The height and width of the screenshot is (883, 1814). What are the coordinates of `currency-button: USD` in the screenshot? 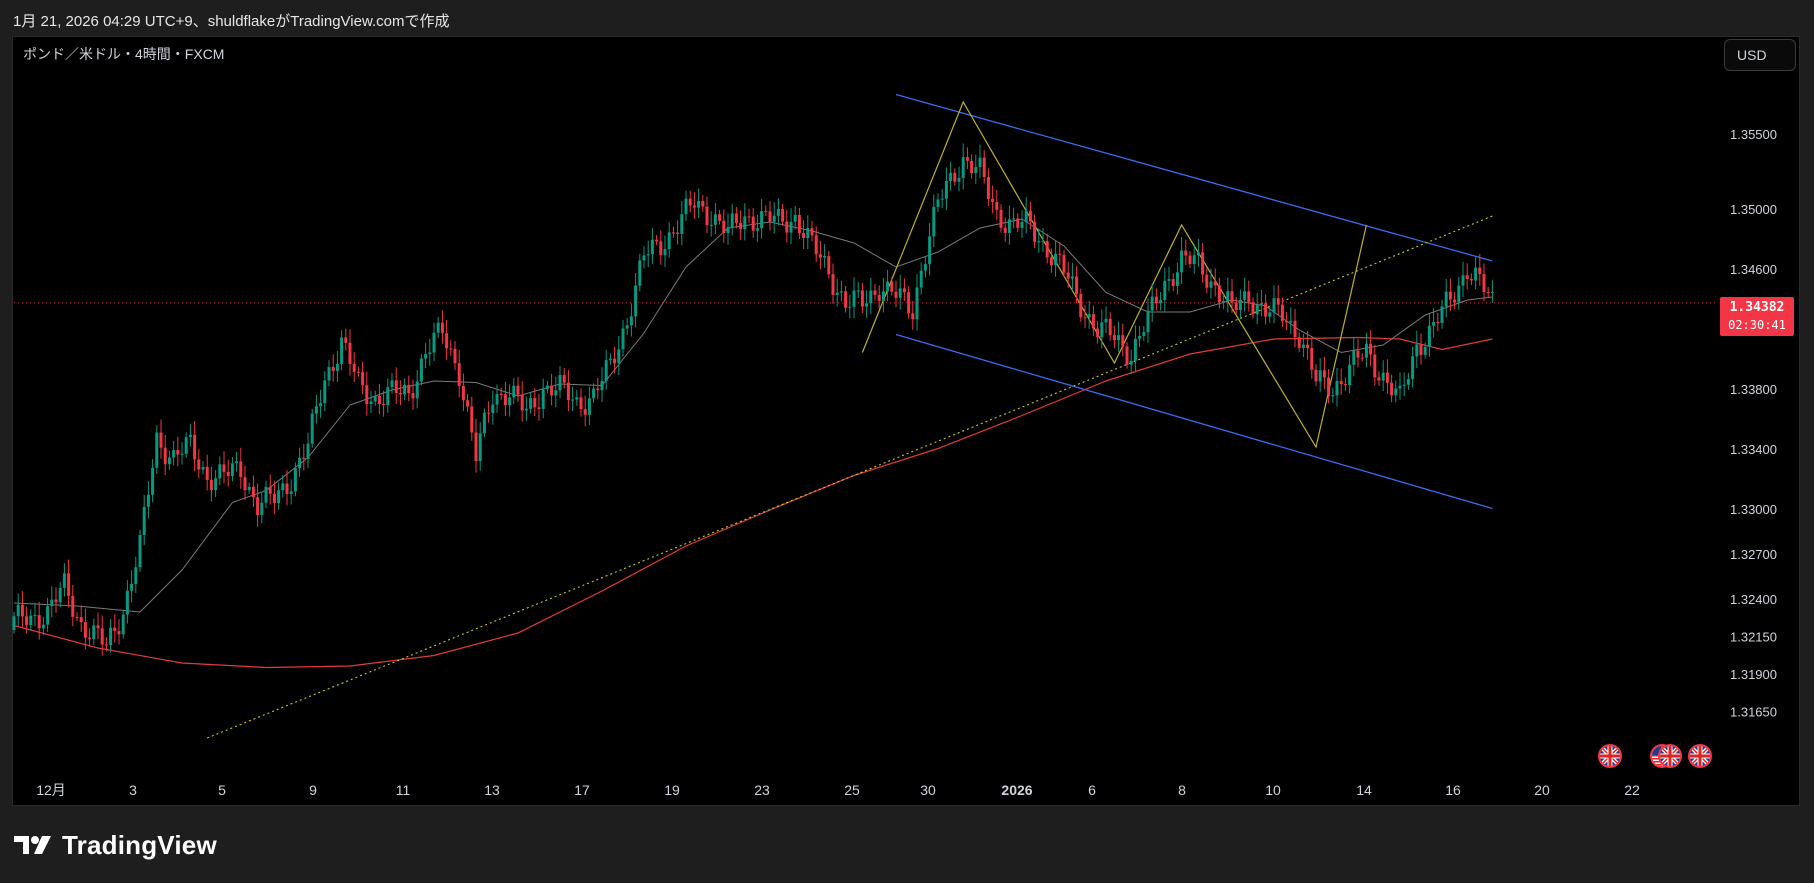 It's located at (1760, 55).